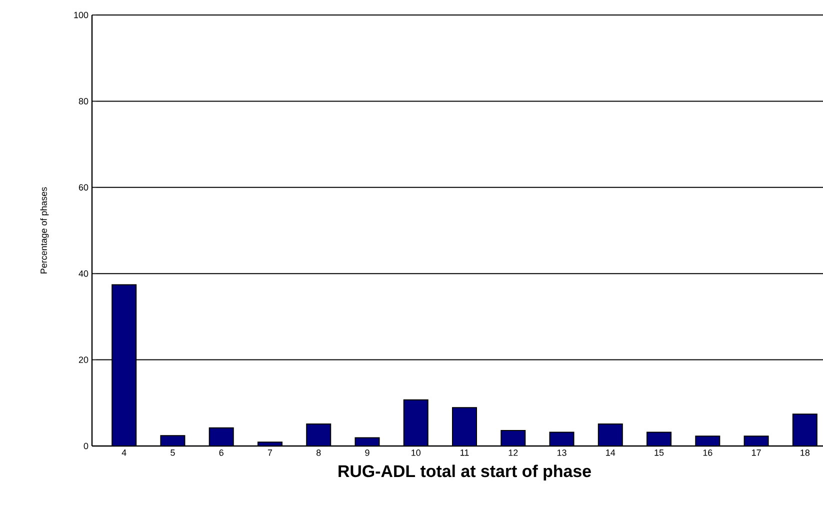  I want to click on x-tick-label: 9, so click(367, 453).